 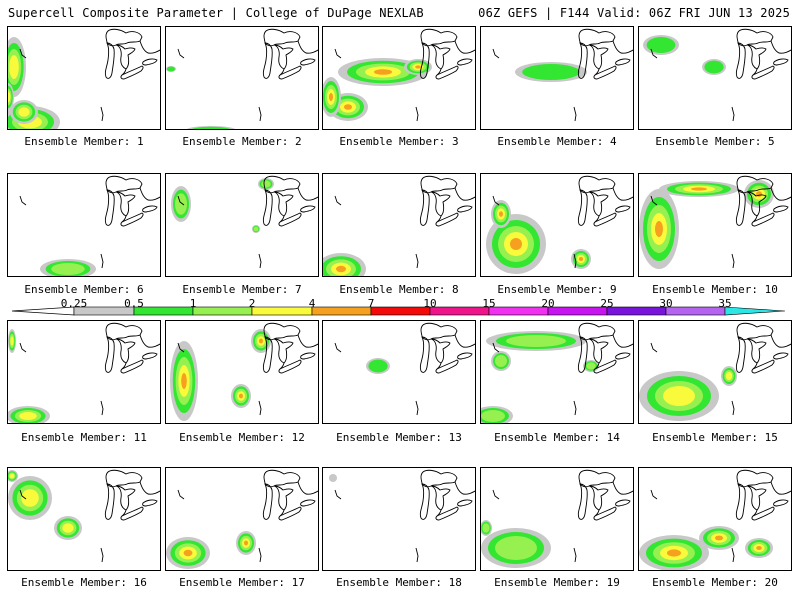 What do you see at coordinates (489, 303) in the screenshot?
I see `colorbar-tick-label: 15` at bounding box center [489, 303].